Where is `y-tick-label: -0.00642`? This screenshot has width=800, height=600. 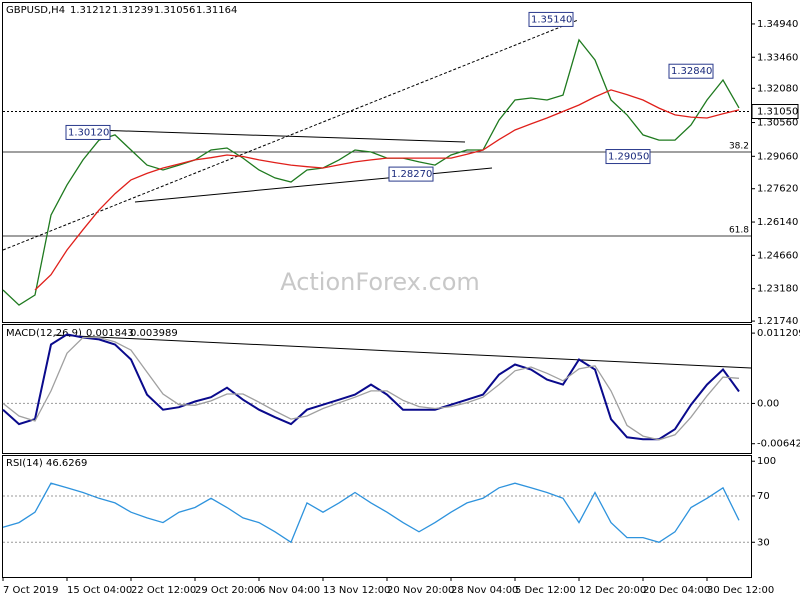 y-tick-label: -0.00642 is located at coordinates (778, 444).